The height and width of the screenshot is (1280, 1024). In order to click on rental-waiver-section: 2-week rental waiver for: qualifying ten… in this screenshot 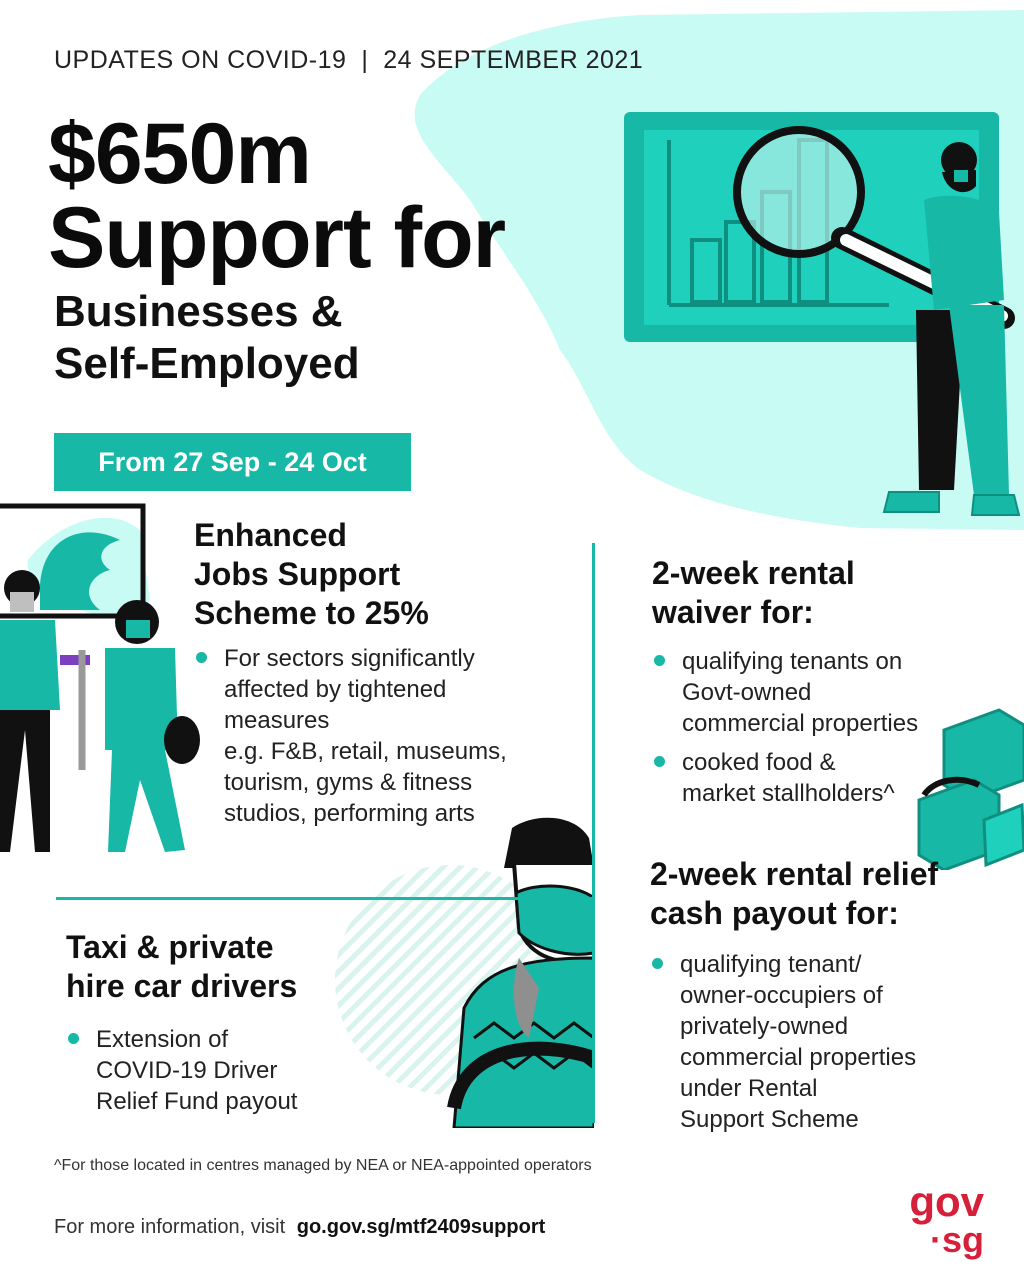, I will do `click(812, 685)`.